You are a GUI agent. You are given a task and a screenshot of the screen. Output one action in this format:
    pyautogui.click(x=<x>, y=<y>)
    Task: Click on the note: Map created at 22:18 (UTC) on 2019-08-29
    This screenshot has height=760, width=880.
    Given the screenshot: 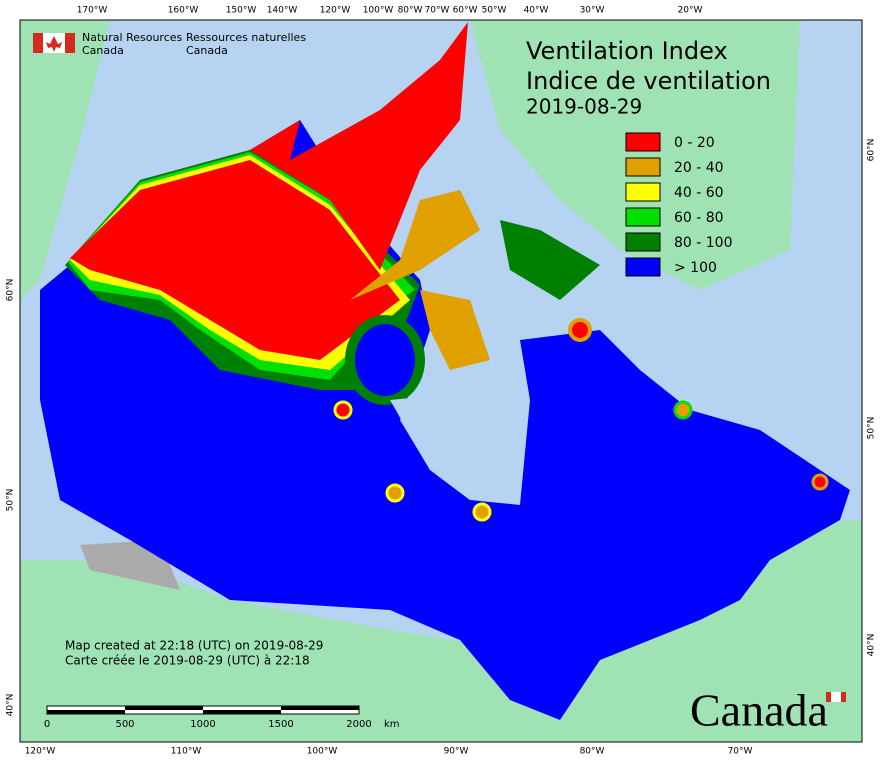 What is the action you would take?
    pyautogui.click(x=194, y=646)
    